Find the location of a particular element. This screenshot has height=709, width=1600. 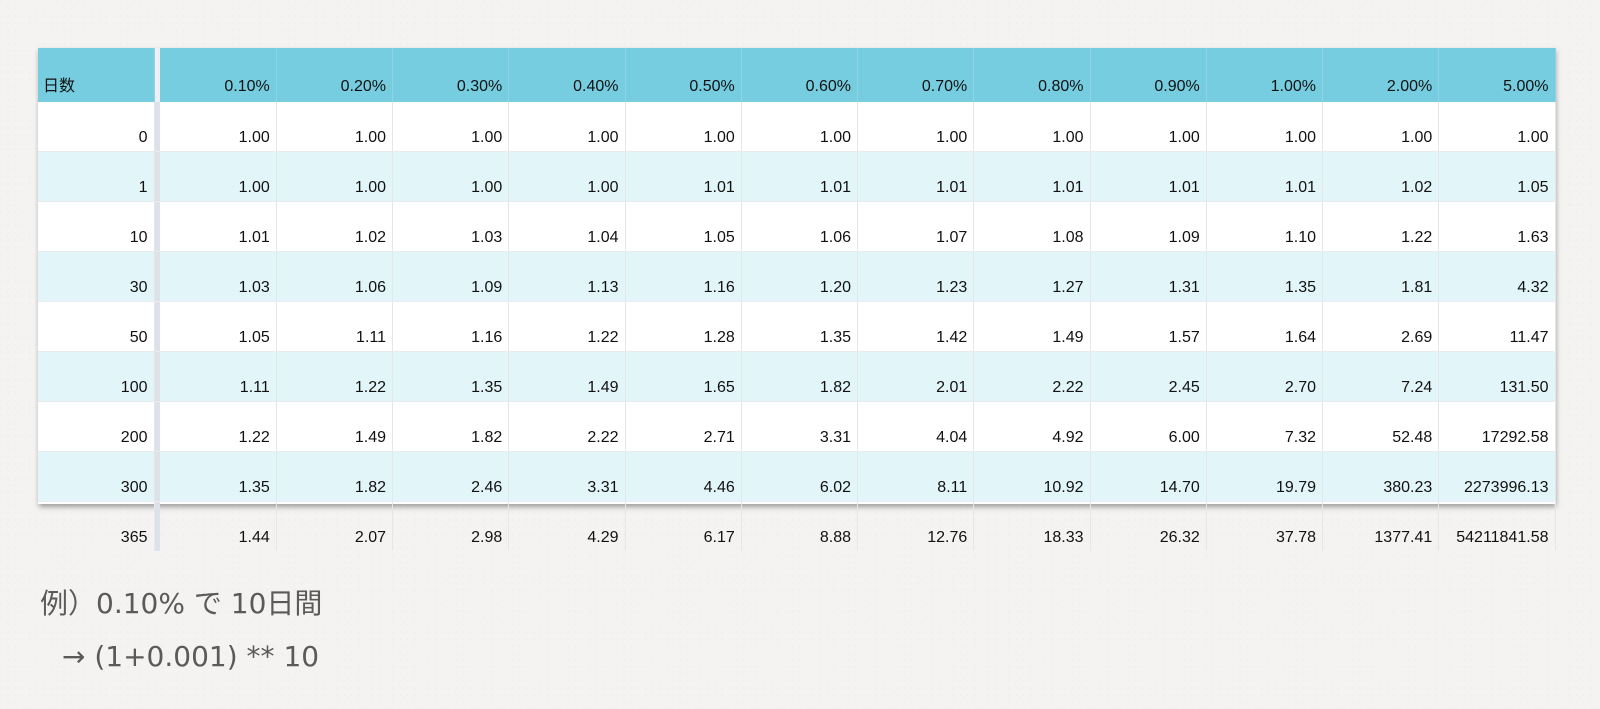

column-header-rate: 0.10% is located at coordinates (218, 75).